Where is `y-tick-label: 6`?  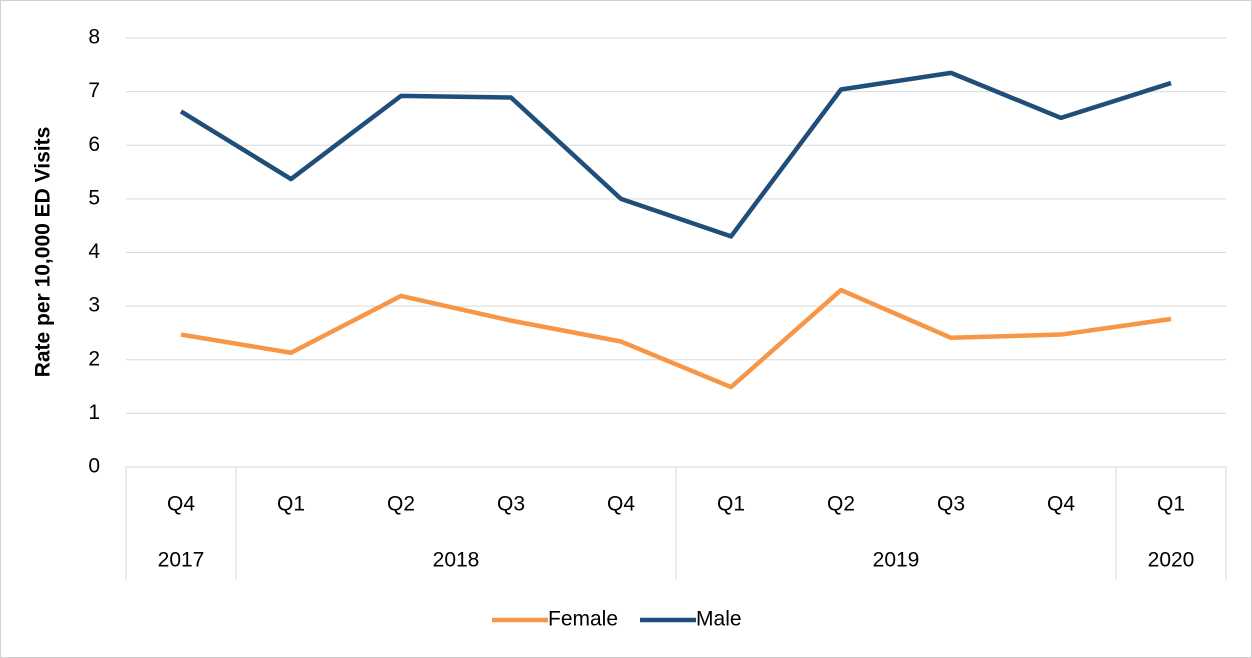
y-tick-label: 6 is located at coordinates (94, 144).